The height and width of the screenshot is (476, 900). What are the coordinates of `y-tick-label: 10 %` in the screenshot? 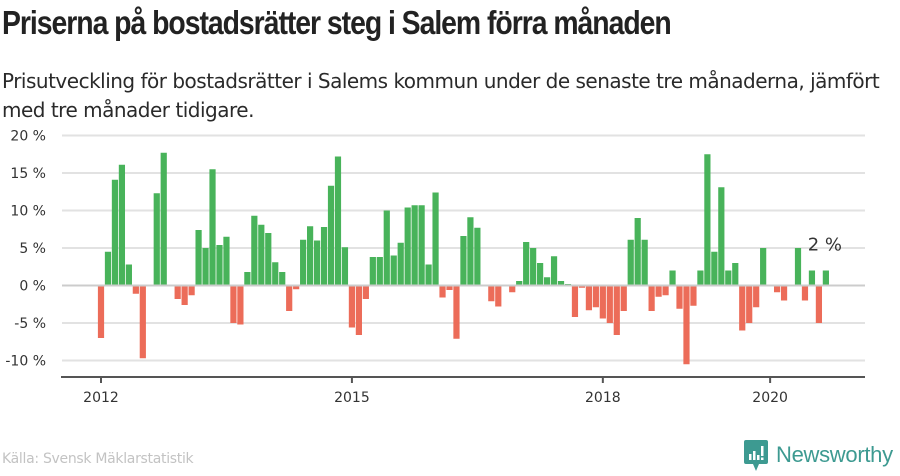 It's located at (28, 212).